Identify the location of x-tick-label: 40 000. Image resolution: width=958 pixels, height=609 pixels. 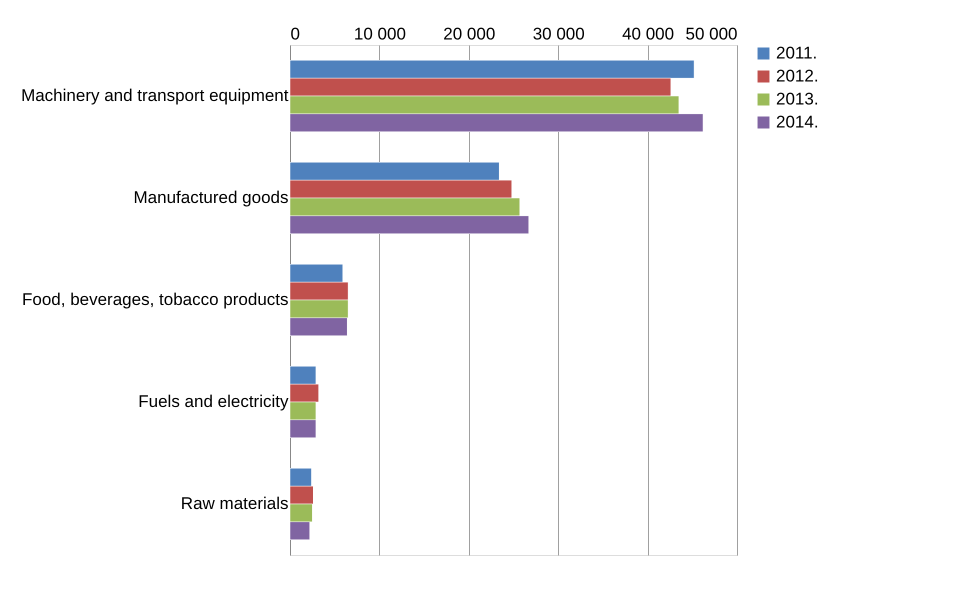
(648, 34).